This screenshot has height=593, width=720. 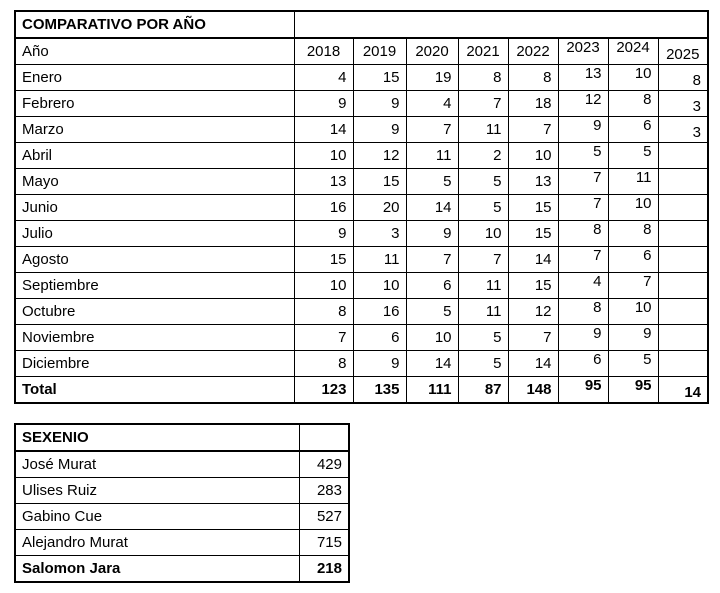 I want to click on month-label: Septiembre, so click(x=154, y=285).